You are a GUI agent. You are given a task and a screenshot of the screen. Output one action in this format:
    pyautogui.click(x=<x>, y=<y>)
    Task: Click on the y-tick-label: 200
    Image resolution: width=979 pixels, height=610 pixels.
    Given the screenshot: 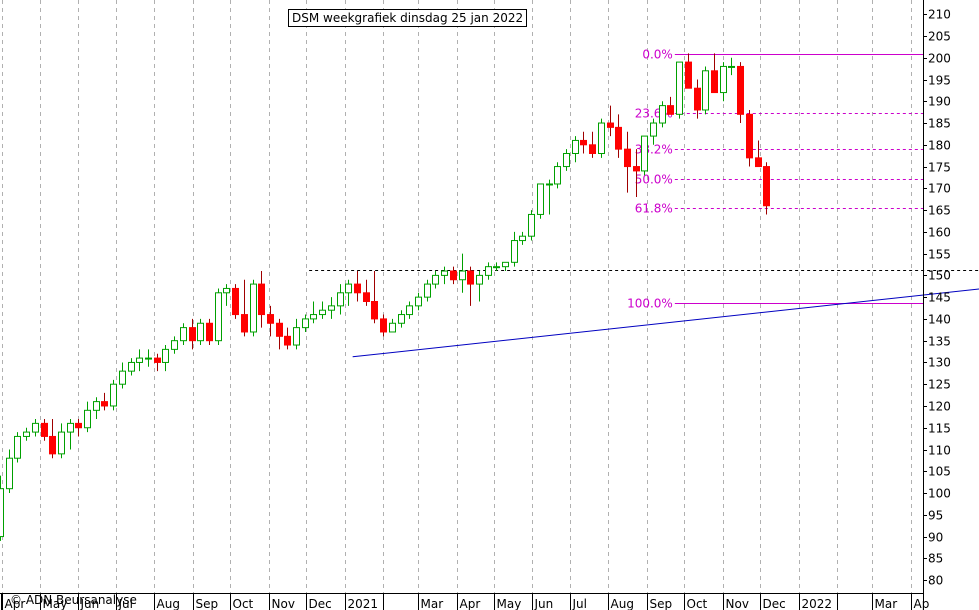 What is the action you would take?
    pyautogui.click(x=939, y=59)
    